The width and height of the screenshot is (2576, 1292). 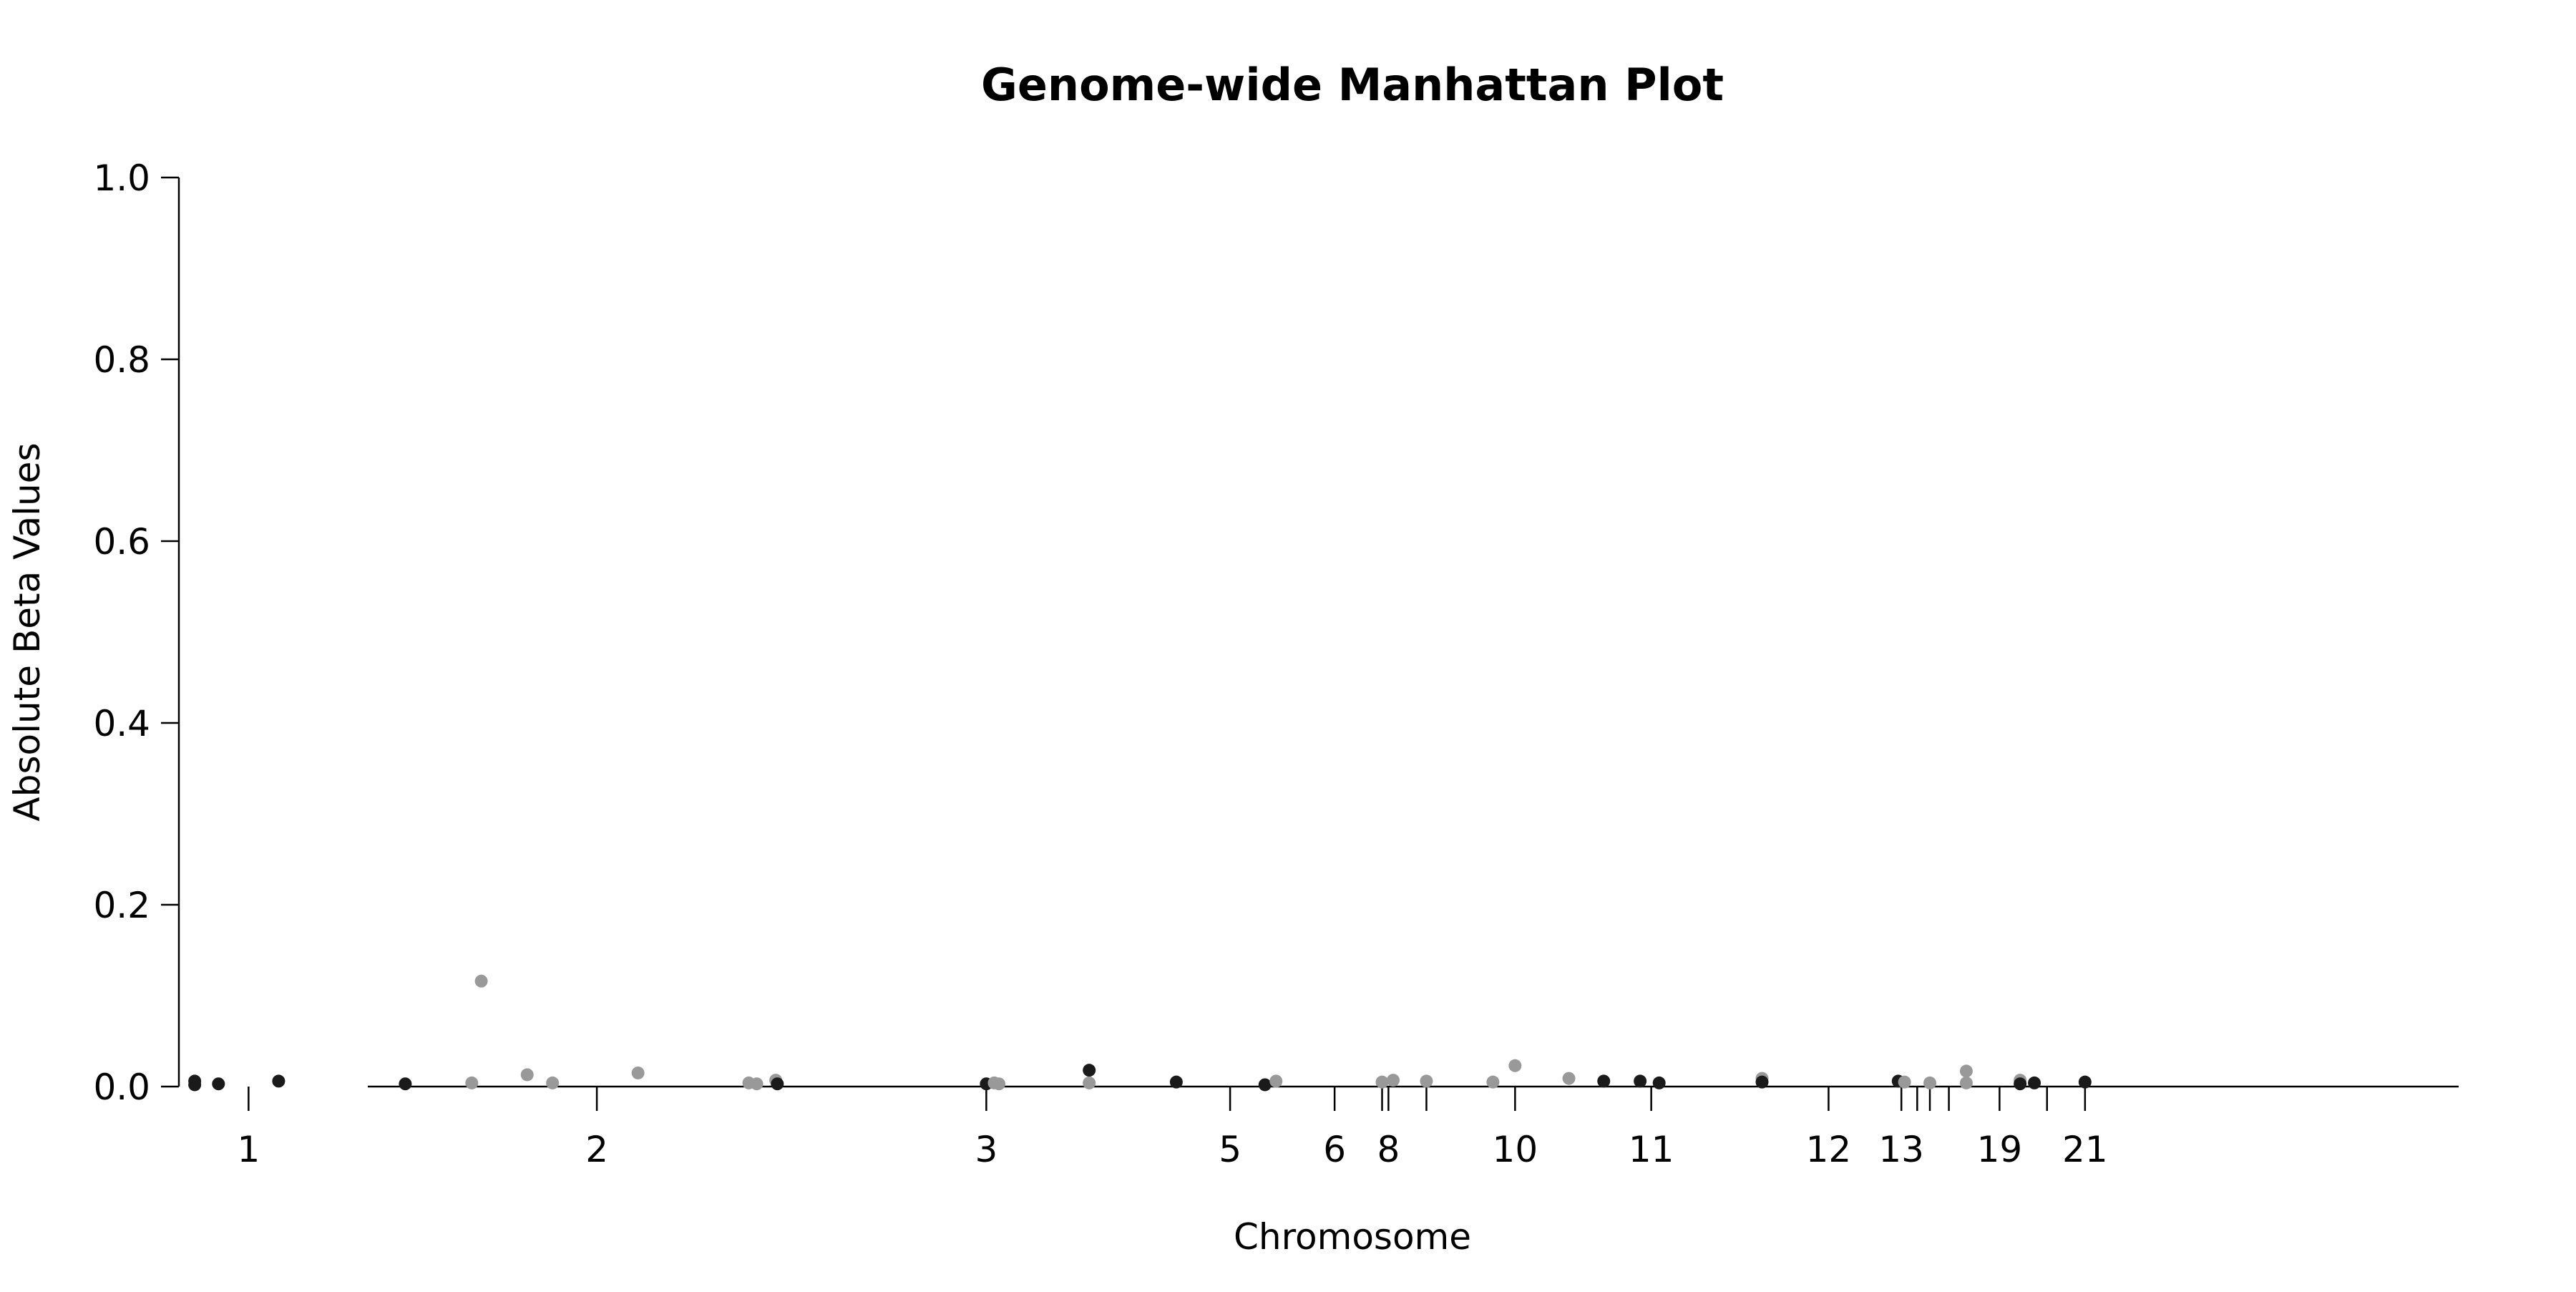 What do you see at coordinates (122, 905) in the screenshot?
I see `y-tick-label: 0.2` at bounding box center [122, 905].